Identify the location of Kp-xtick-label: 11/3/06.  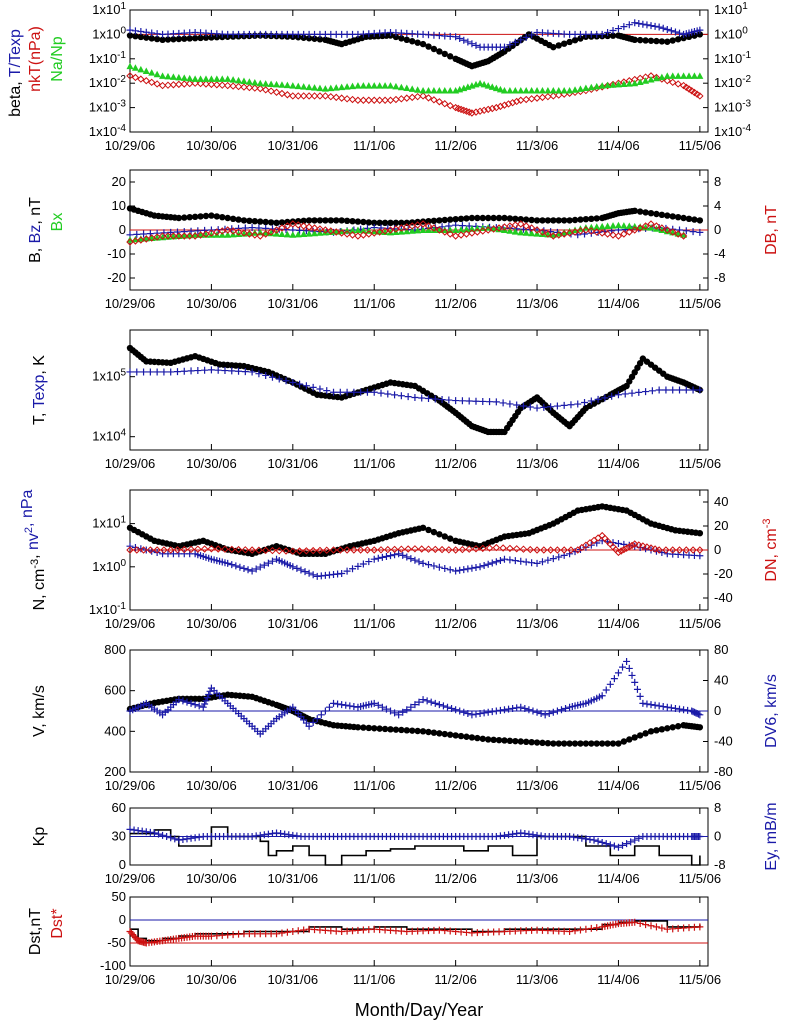
(537, 878).